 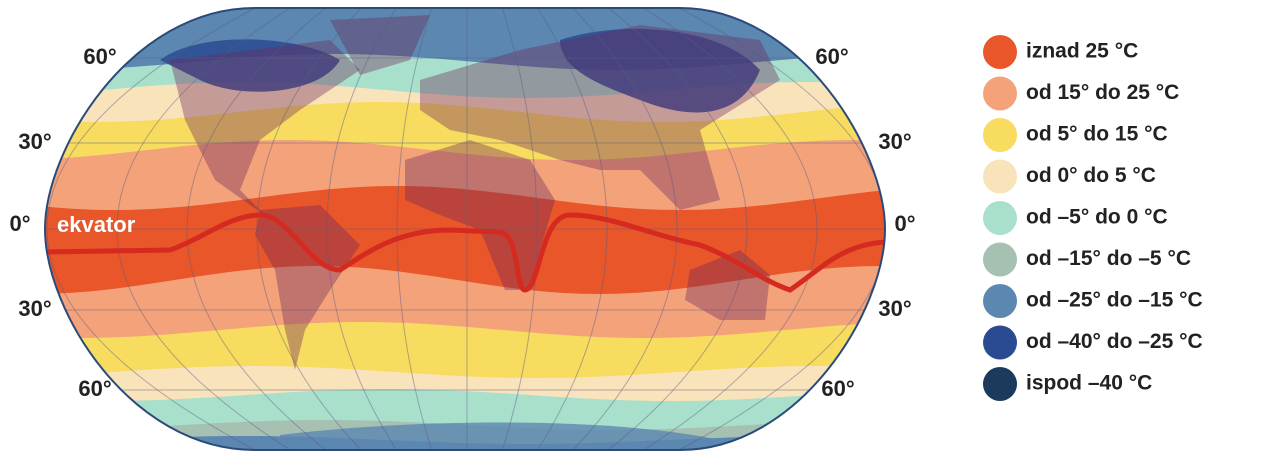 I want to click on legend-label: od 15° do 25 °C, so click(x=1102, y=92).